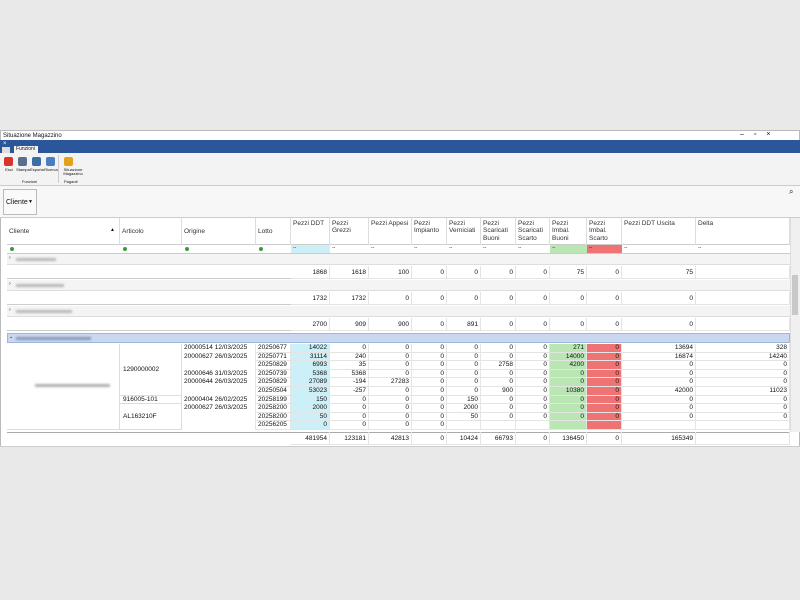  Describe the element at coordinates (151, 231) in the screenshot. I see `column-header: Articolo` at that location.